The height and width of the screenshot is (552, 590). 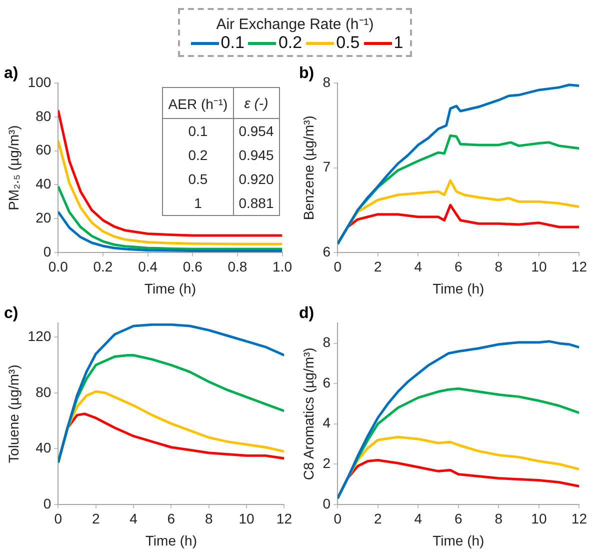 I want to click on y-tick-label: 120, so click(x=40, y=336).